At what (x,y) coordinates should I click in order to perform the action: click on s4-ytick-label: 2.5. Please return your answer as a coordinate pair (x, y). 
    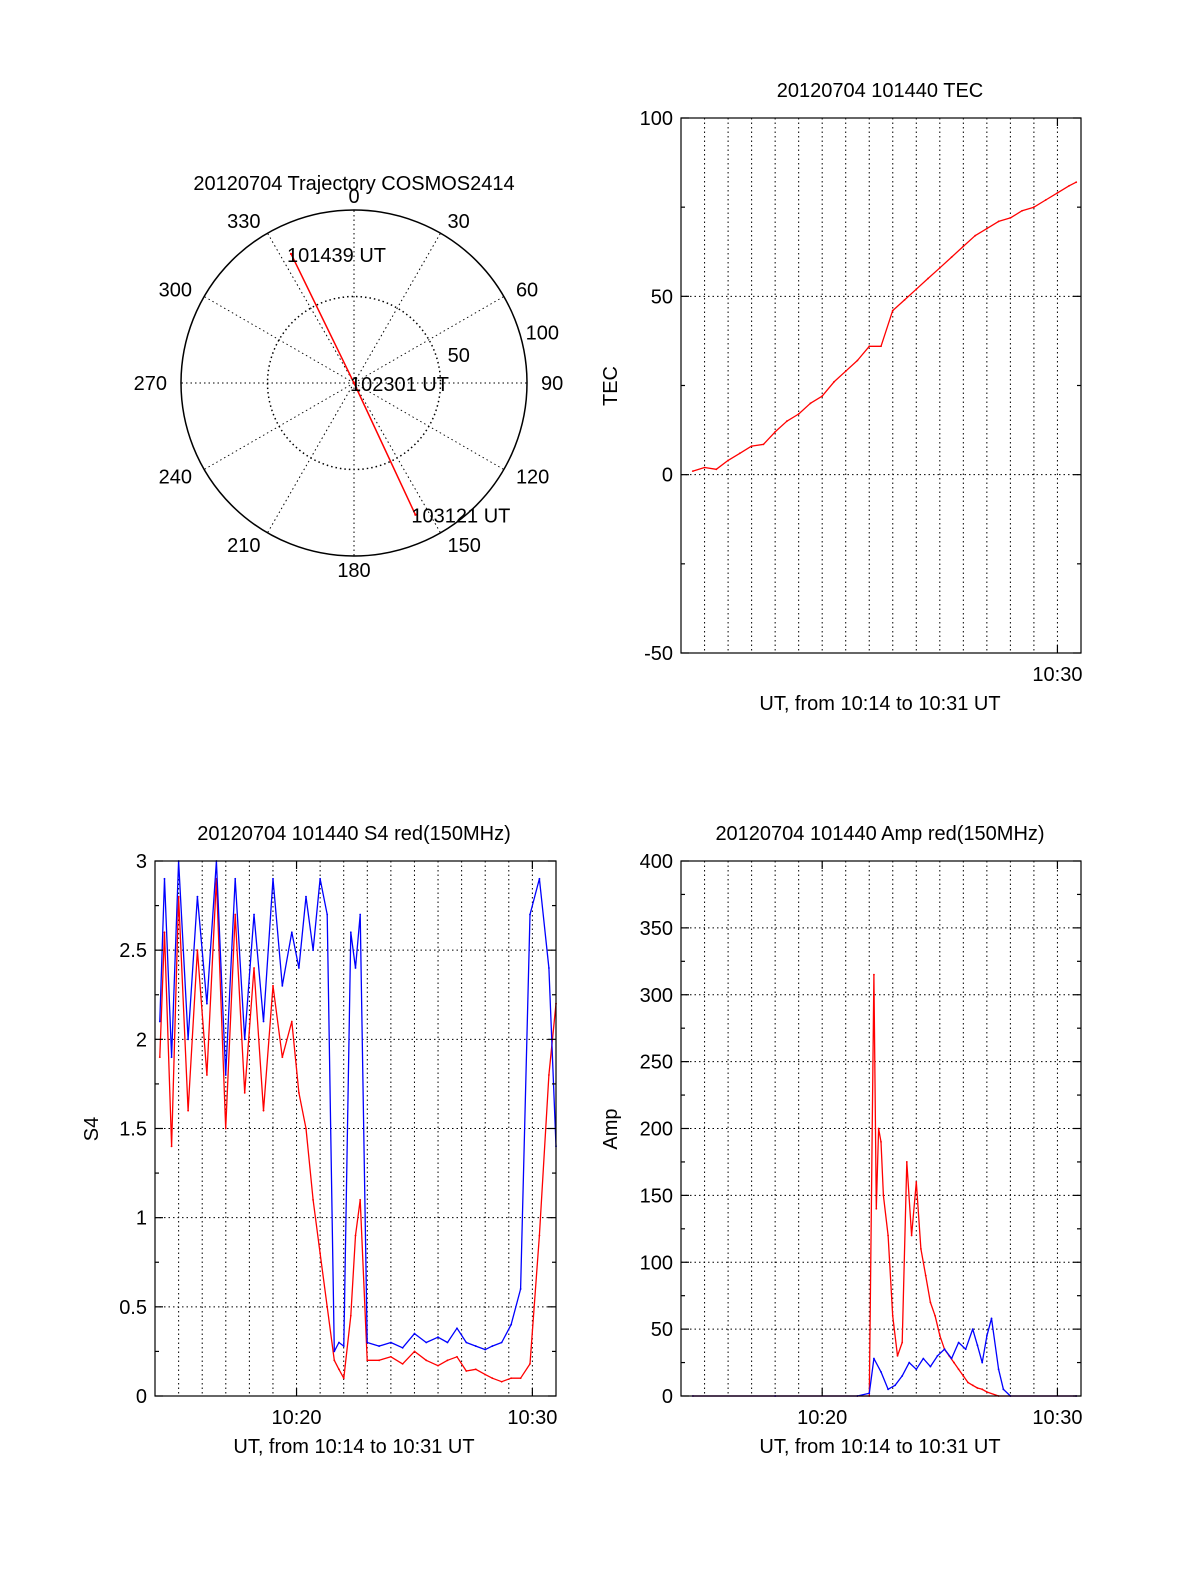
    Looking at the image, I should click on (133, 951).